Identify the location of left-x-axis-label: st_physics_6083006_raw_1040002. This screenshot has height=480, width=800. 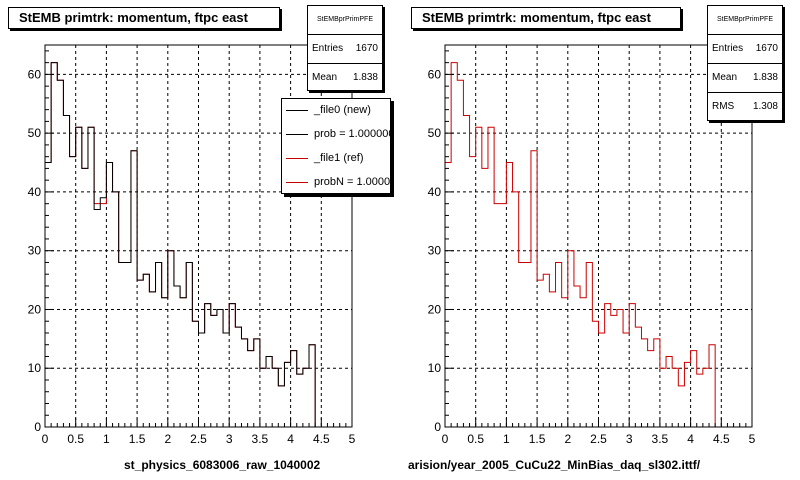
(222, 465).